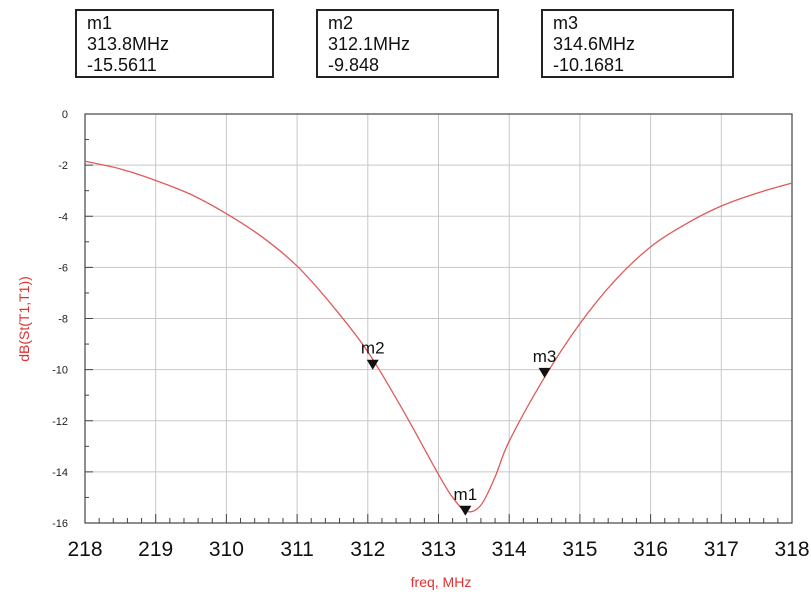 Image resolution: width=811 pixels, height=598 pixels. What do you see at coordinates (367, 549) in the screenshot?
I see `x-tick-label: 312` at bounding box center [367, 549].